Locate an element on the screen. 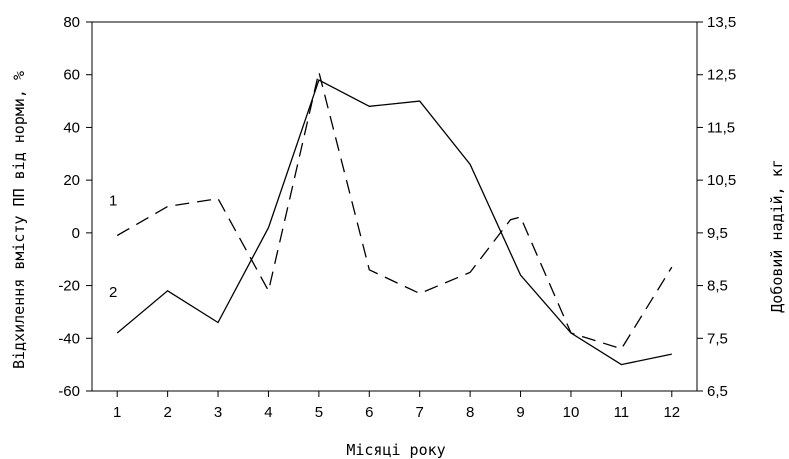  left-y-tick-label: -40 is located at coordinates (69, 338).